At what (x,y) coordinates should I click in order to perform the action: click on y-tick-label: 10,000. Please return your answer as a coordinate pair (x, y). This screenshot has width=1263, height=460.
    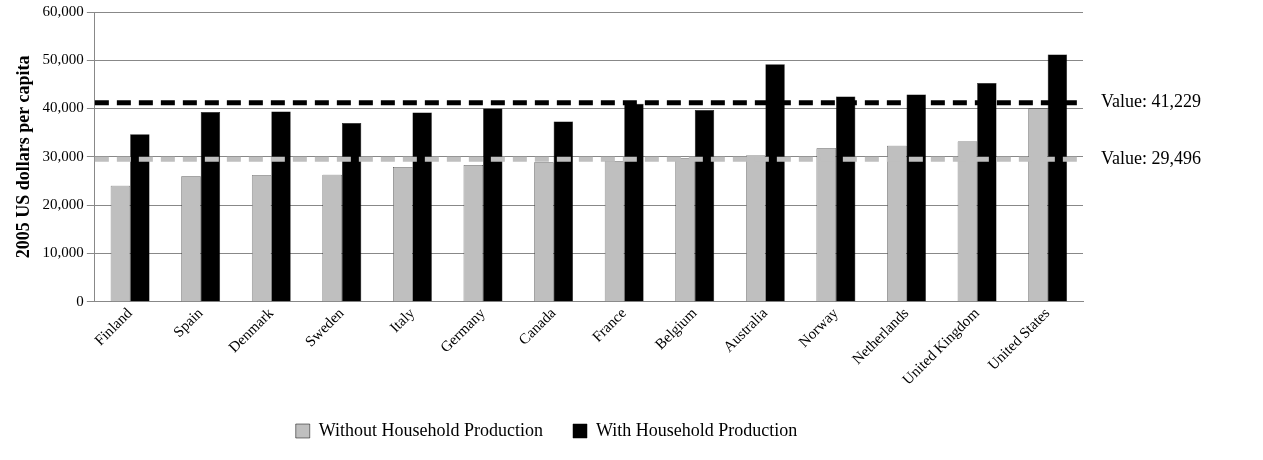
    Looking at the image, I should click on (63, 252).